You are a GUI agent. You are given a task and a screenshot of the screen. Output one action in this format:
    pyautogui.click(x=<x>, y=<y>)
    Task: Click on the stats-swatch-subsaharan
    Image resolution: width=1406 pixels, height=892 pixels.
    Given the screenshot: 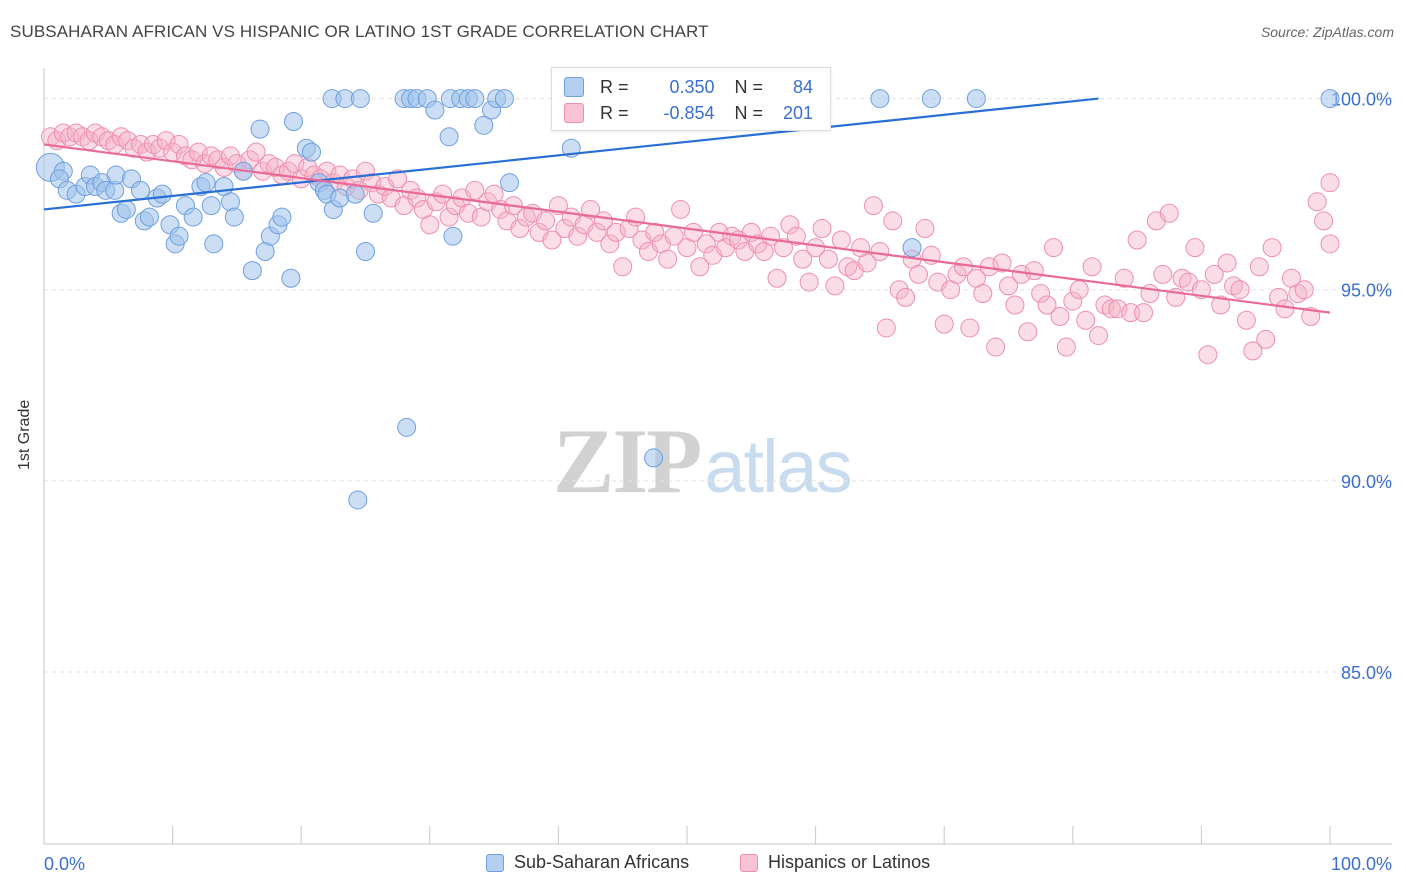 What is the action you would take?
    pyautogui.click(x=574, y=87)
    